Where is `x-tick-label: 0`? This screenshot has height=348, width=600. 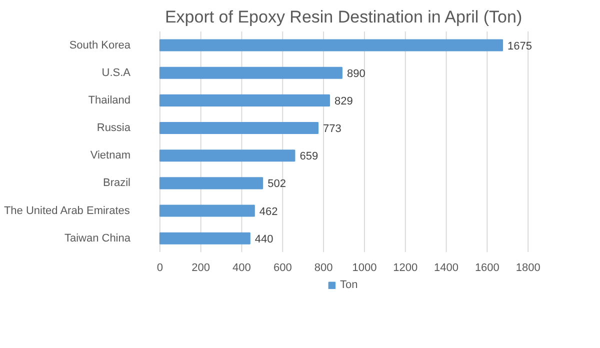
x-tick-label: 0 is located at coordinates (159, 268).